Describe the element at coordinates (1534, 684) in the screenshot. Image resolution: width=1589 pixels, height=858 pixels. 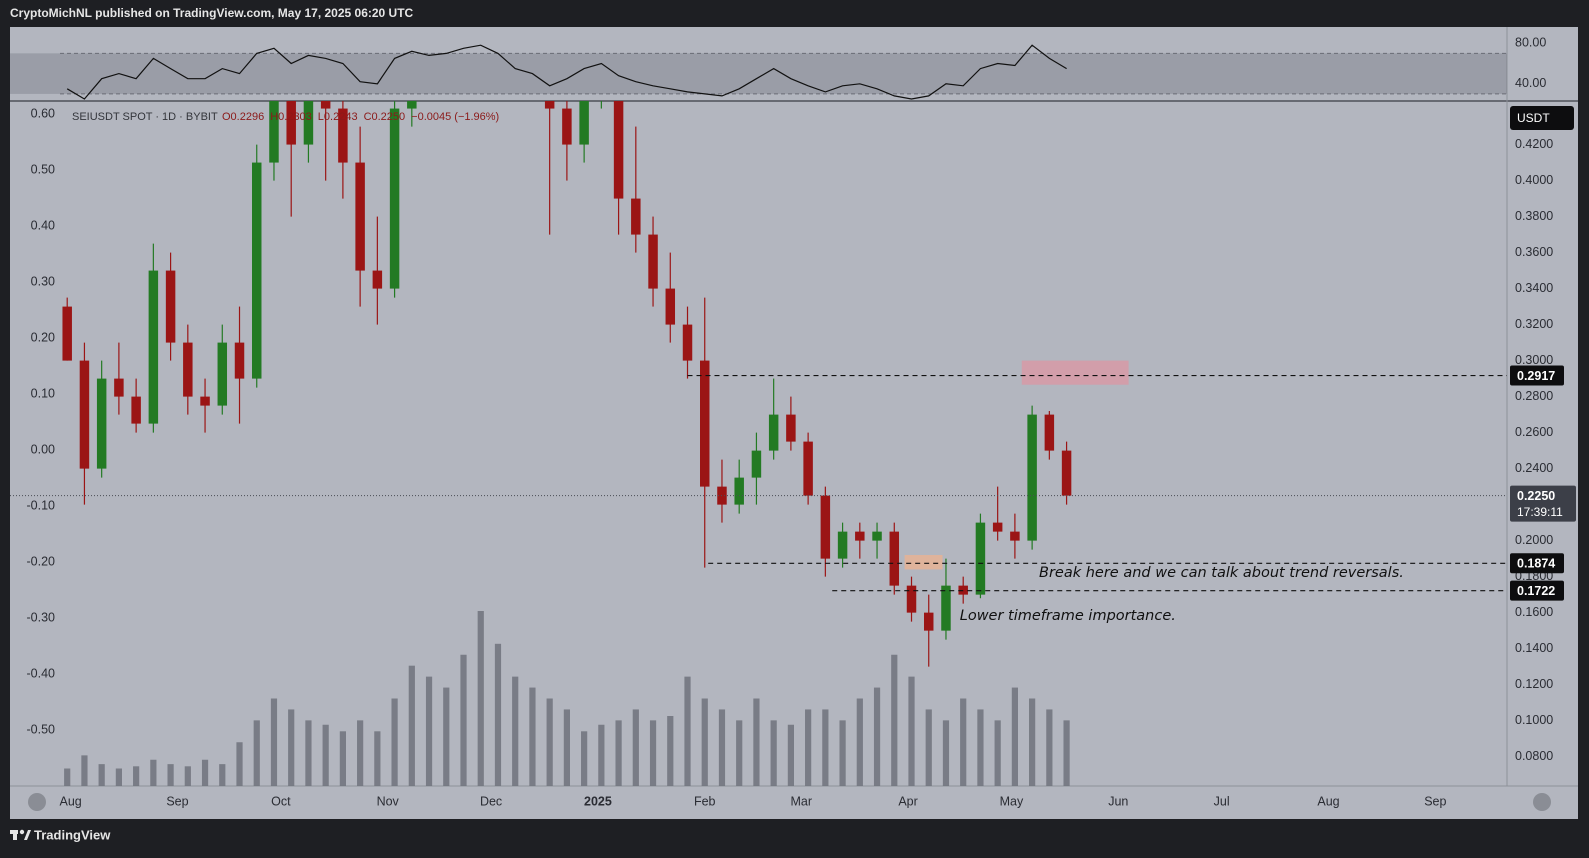
I see `y-tick-label: 0.1200` at that location.